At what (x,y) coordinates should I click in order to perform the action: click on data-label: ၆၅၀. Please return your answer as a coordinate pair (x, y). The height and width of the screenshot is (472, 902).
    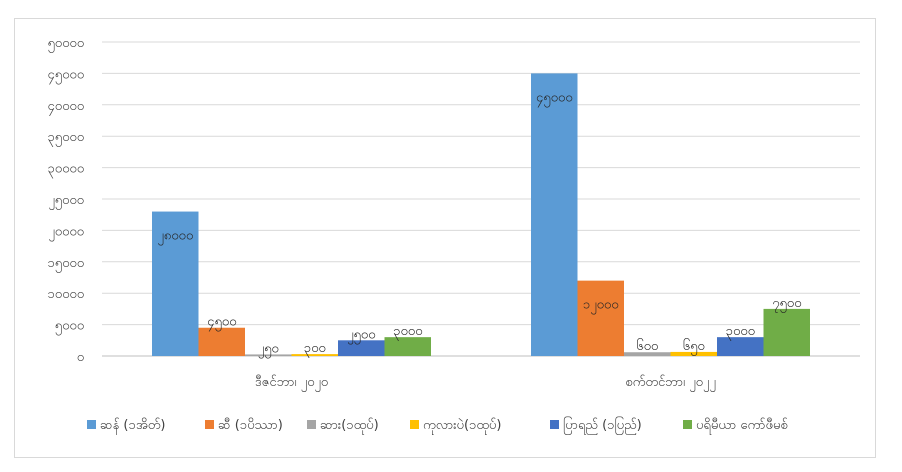
    Looking at the image, I should click on (694, 347).